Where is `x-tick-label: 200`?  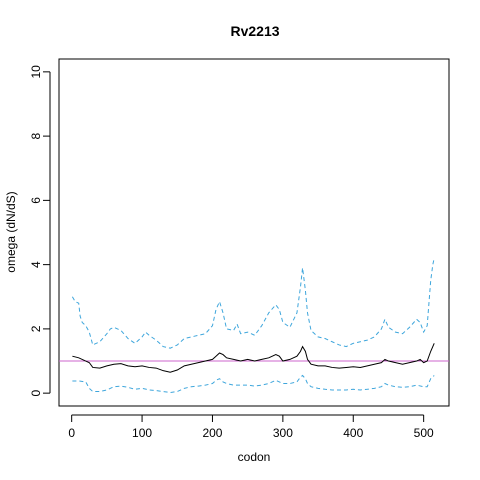 x-tick-label: 200 is located at coordinates (212, 433).